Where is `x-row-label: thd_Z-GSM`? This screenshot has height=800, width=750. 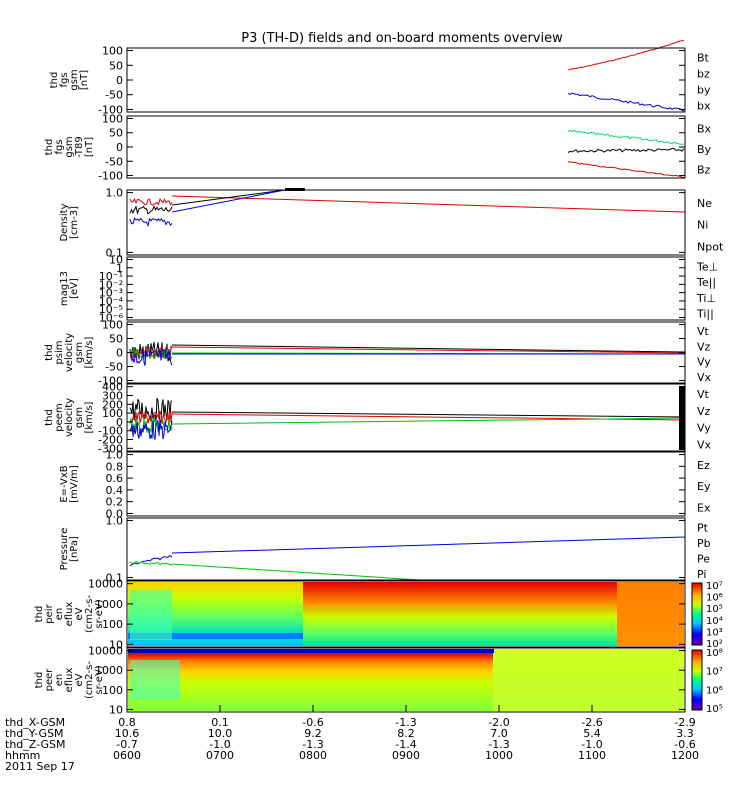
x-row-label: thd_Z-GSM is located at coordinates (35, 744).